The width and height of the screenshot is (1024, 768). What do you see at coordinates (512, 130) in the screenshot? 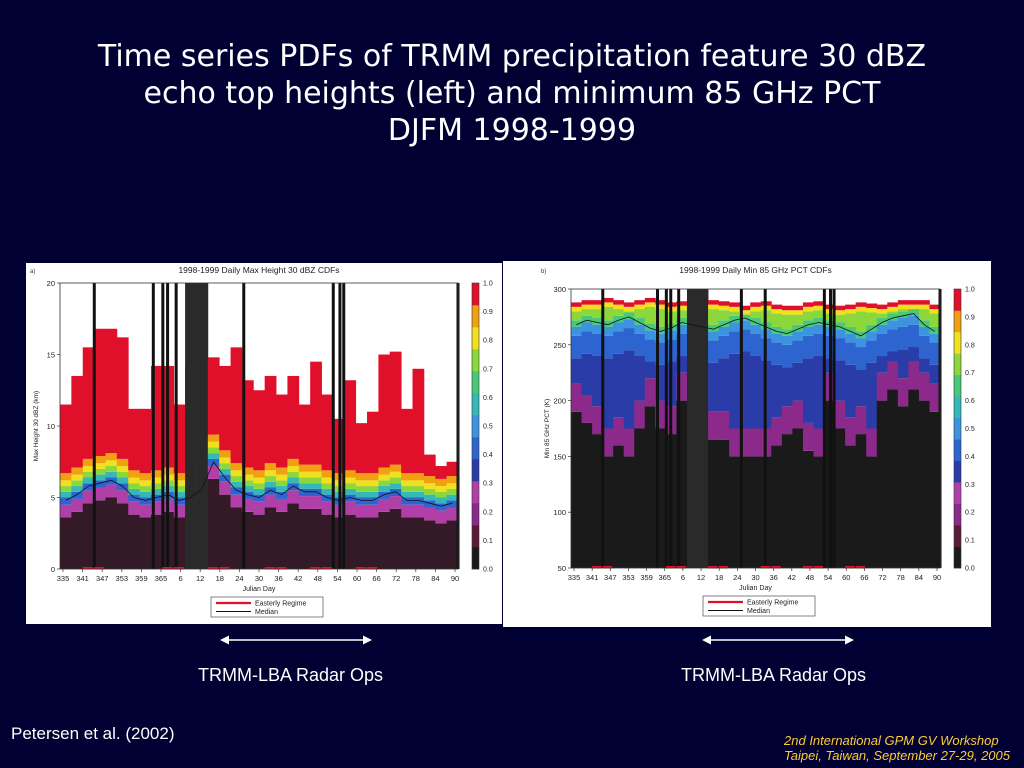
I see `title-line-3: DJFM 1998-1999` at bounding box center [512, 130].